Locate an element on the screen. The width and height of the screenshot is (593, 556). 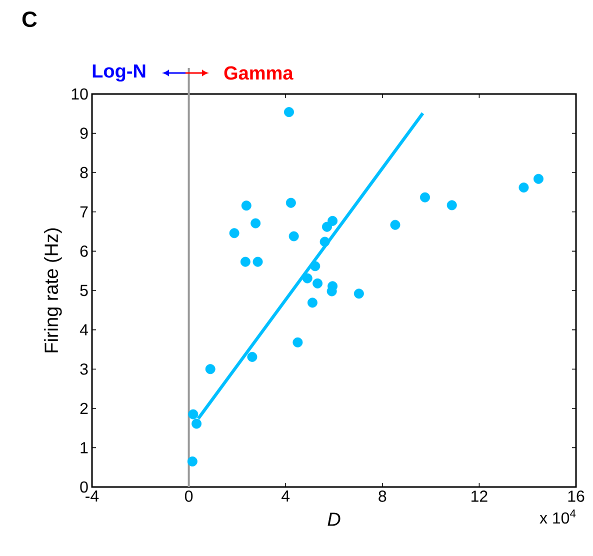
text: Gamma is located at coordinates (259, 73).